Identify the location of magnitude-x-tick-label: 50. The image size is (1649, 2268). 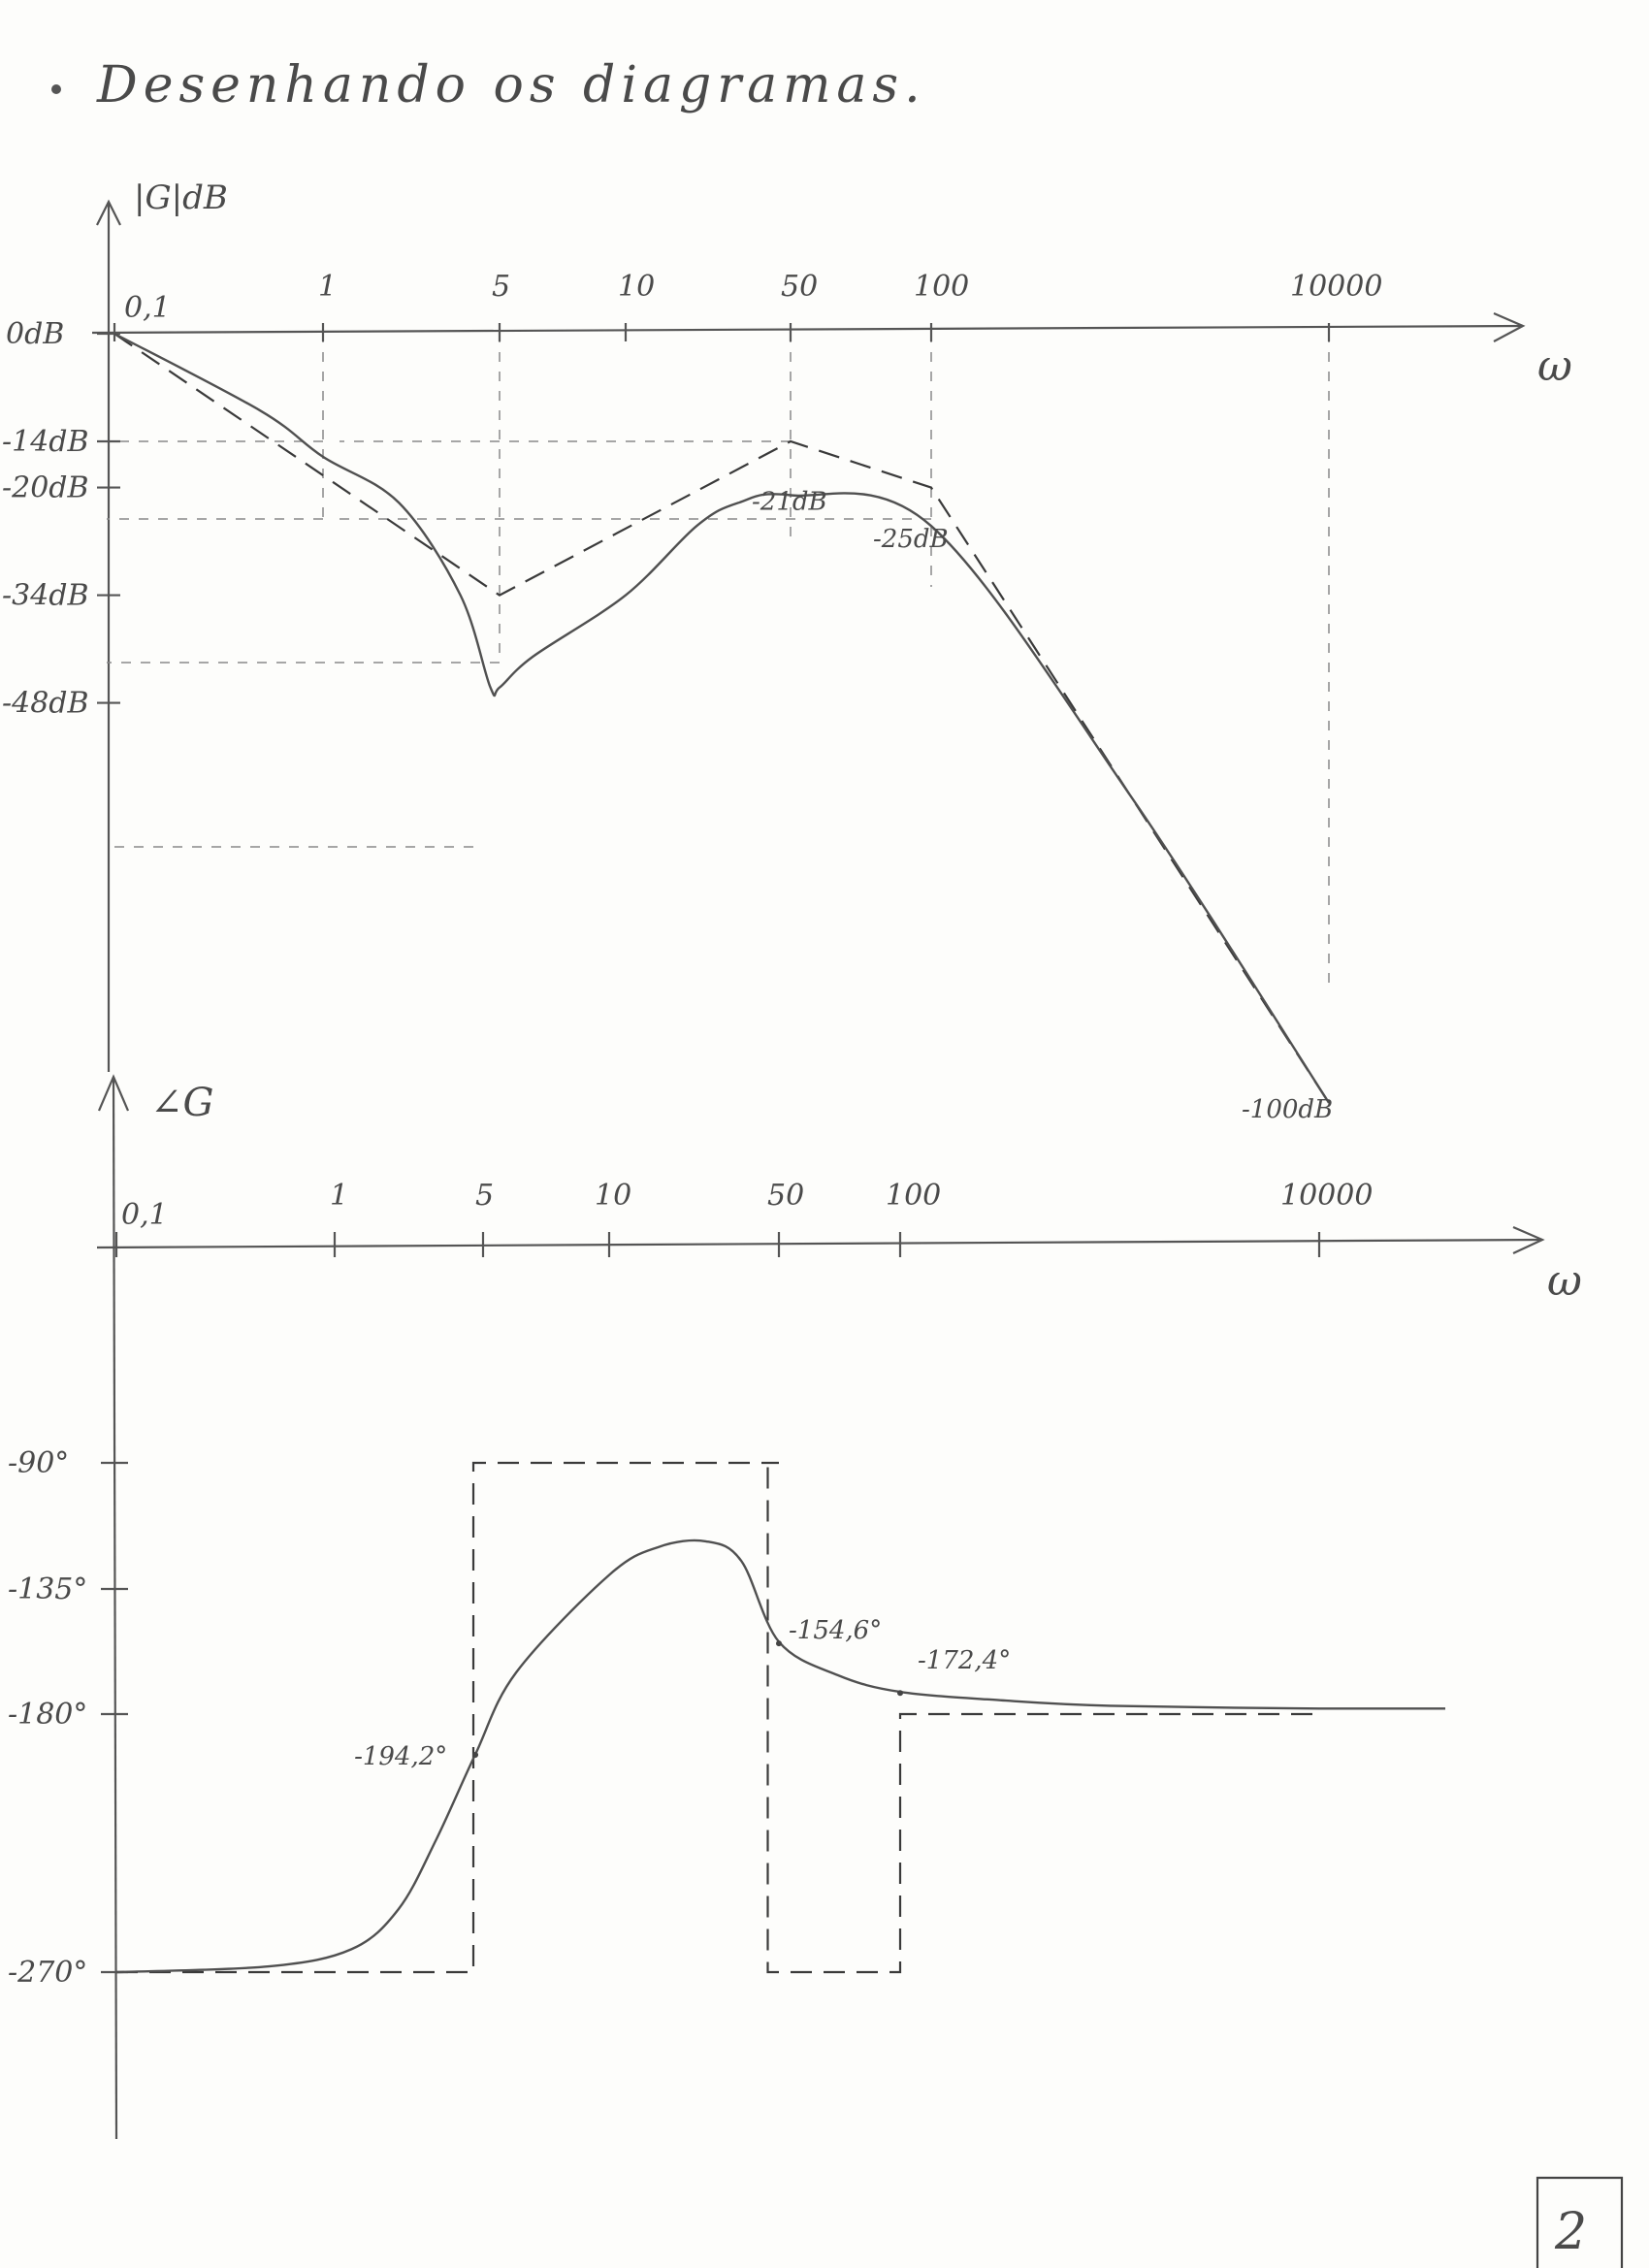
(799, 287).